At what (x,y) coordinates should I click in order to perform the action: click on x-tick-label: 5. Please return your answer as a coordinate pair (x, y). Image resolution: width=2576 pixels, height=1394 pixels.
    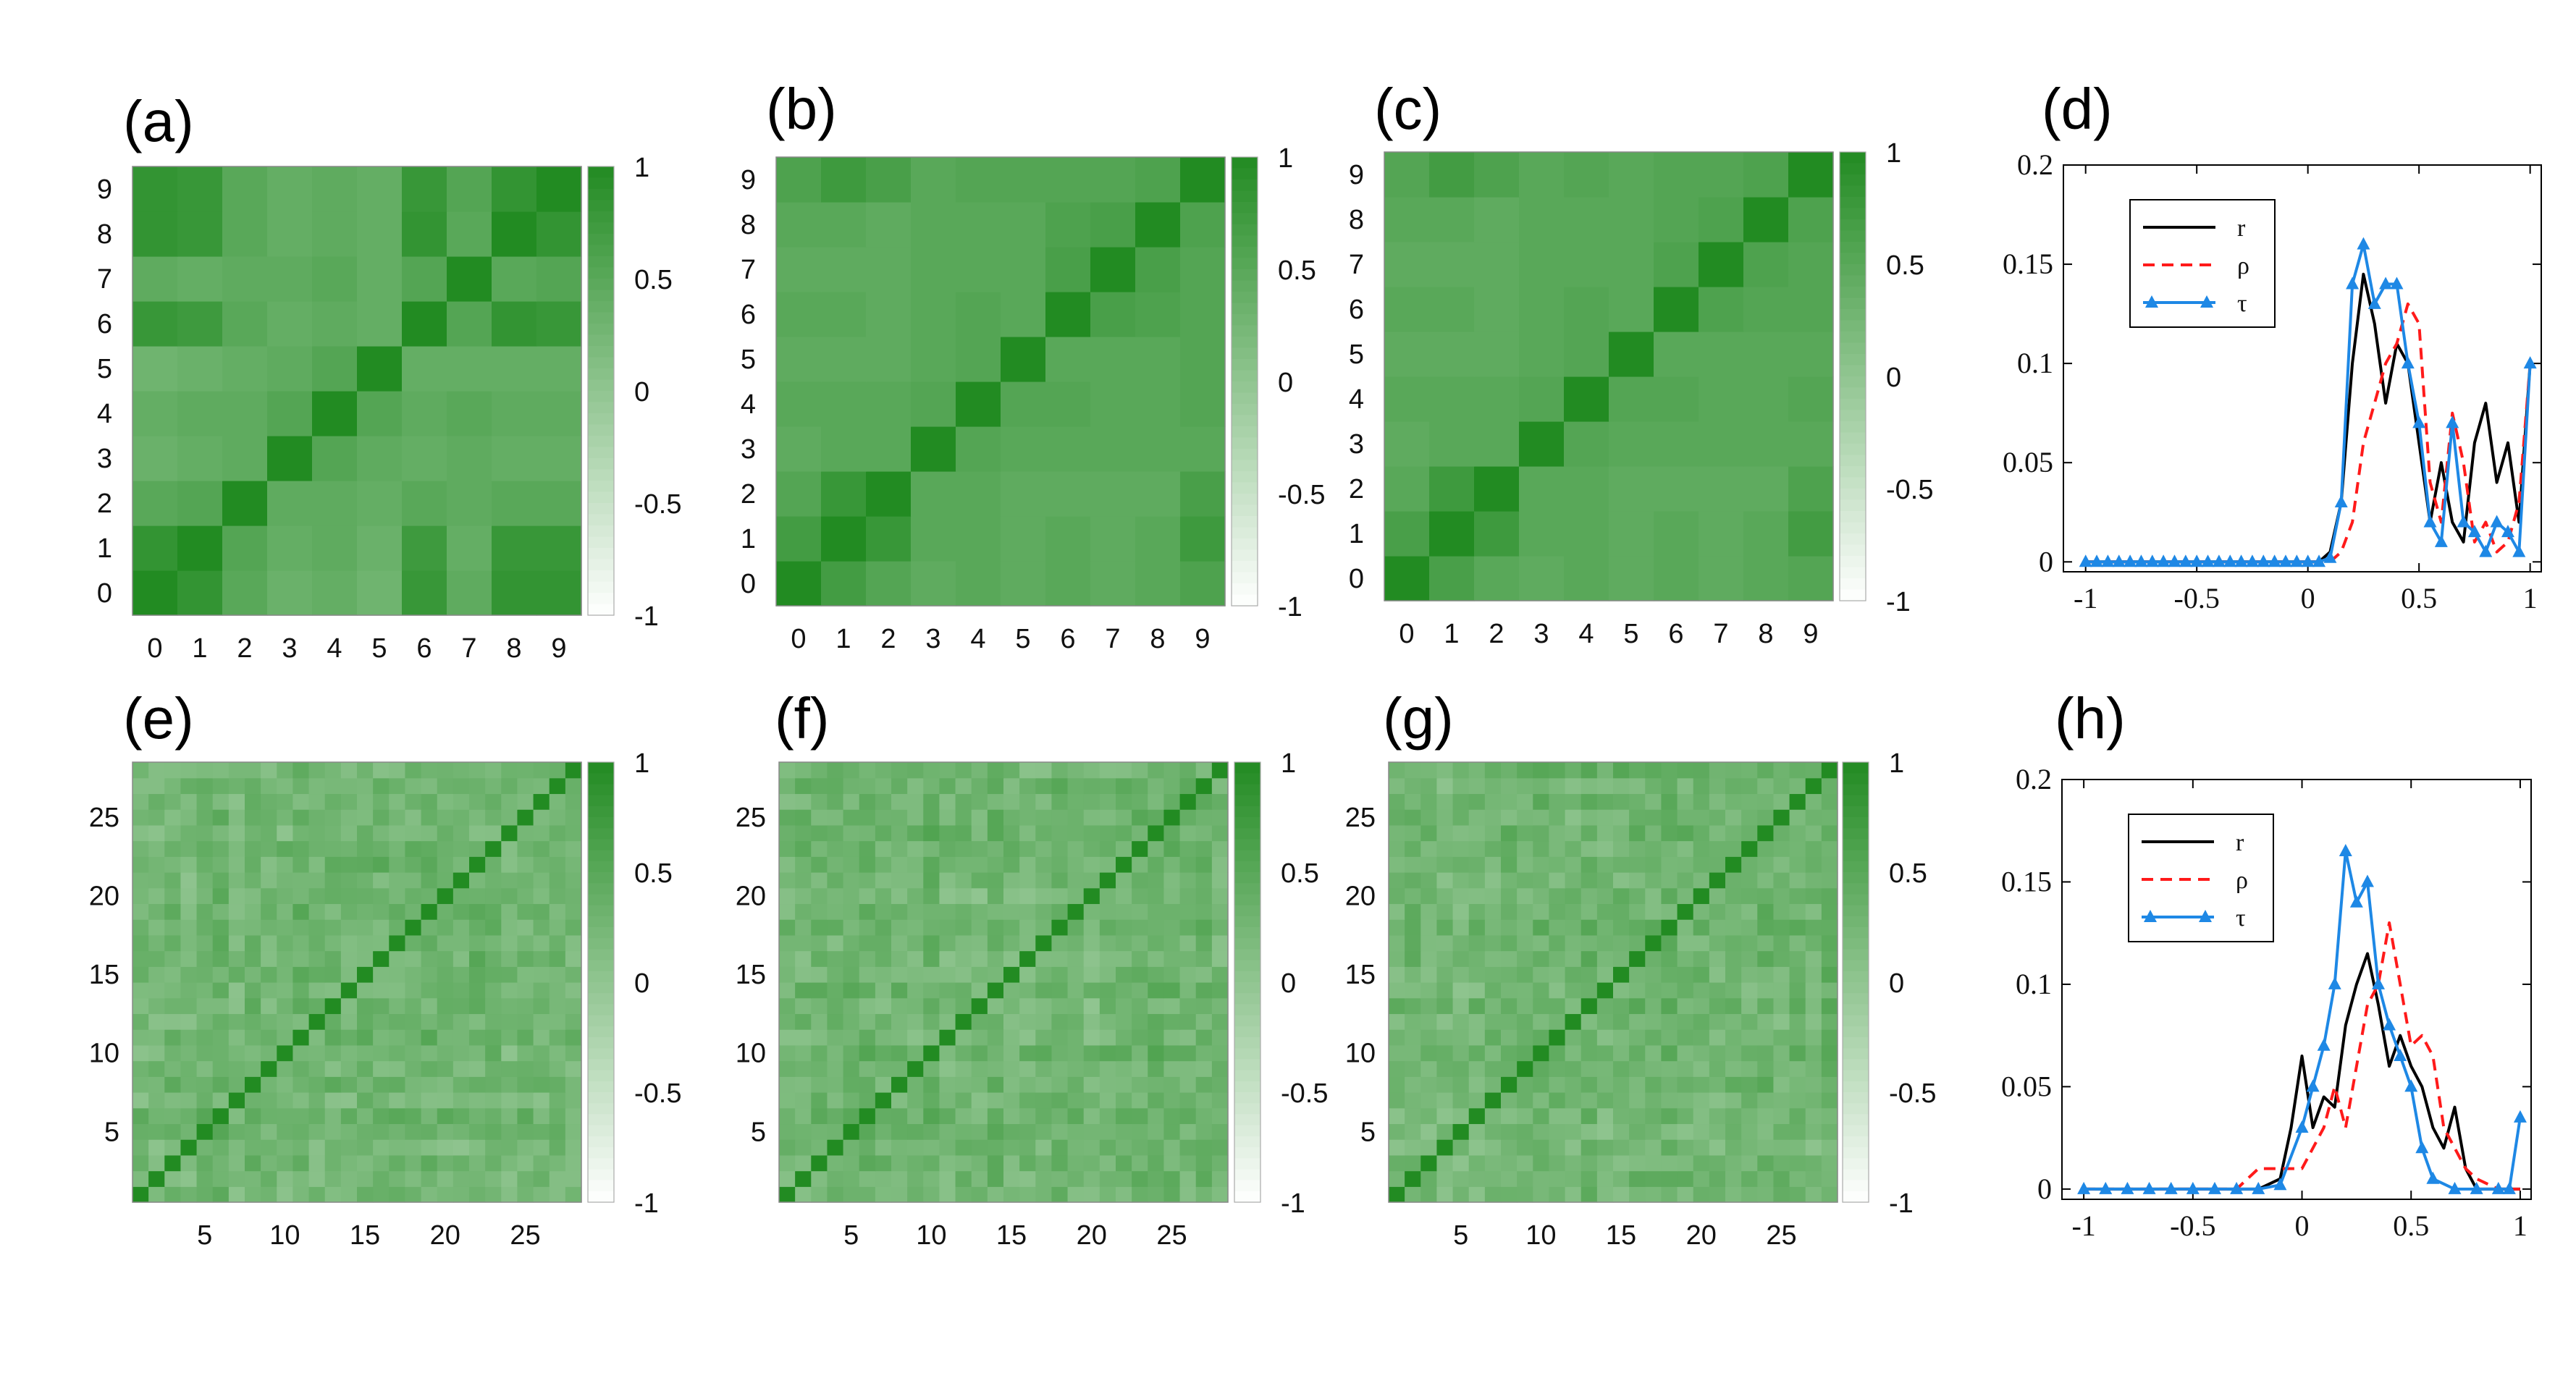
    Looking at the image, I should click on (204, 1235).